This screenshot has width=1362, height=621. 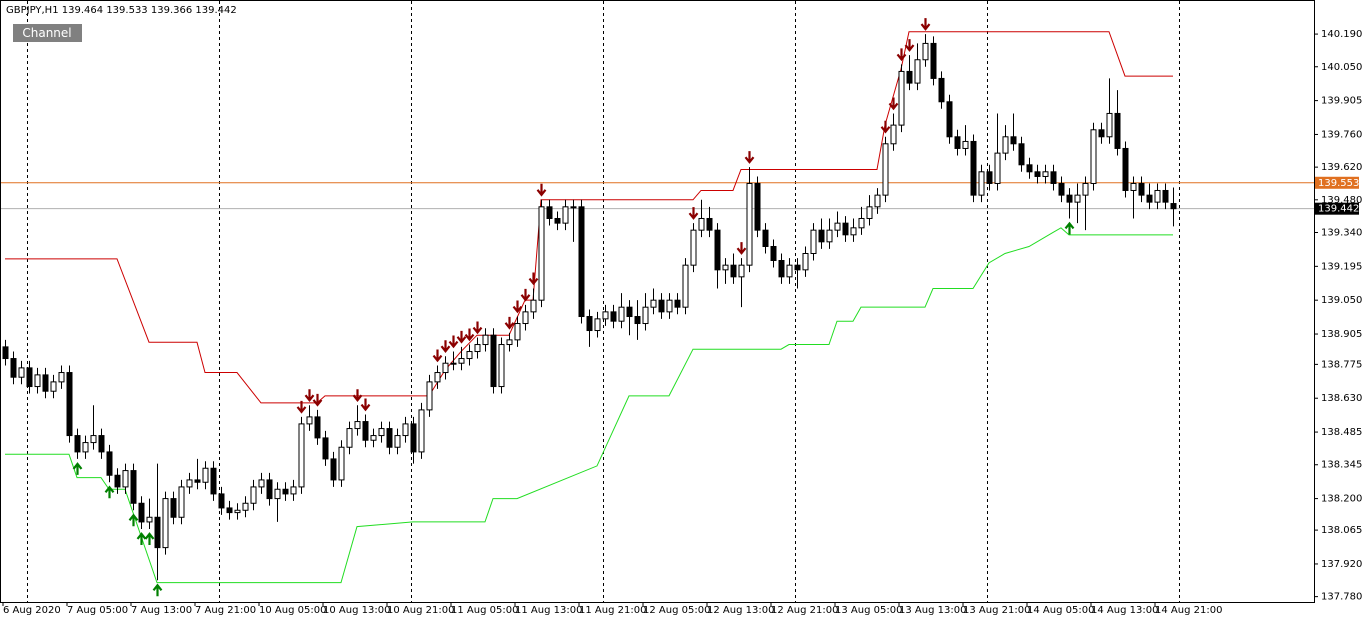 What do you see at coordinates (1060, 610) in the screenshot?
I see `x-tick-label: 14 Aug 05:00` at bounding box center [1060, 610].